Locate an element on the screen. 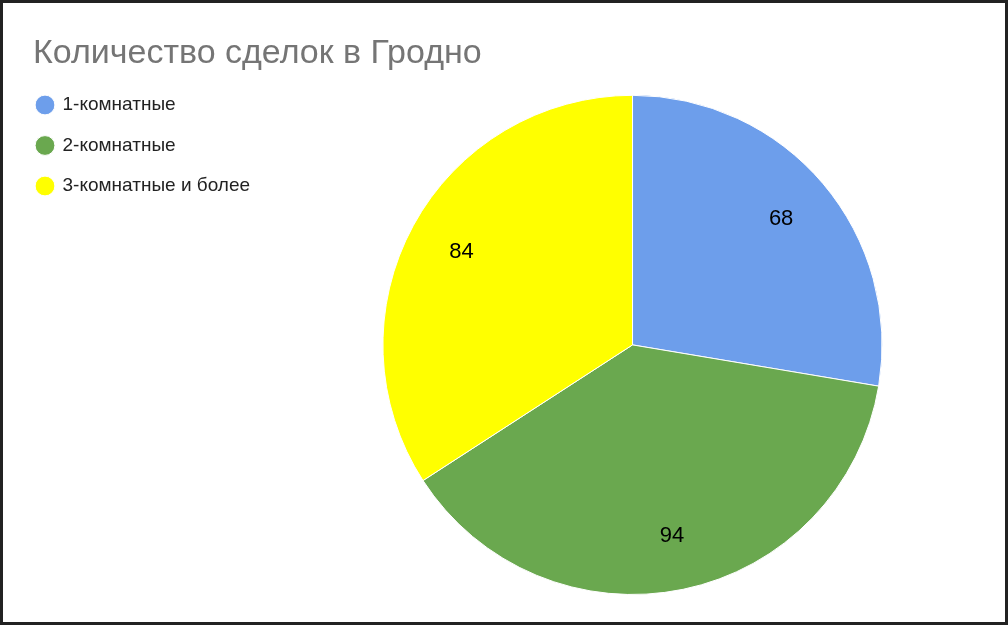 This screenshot has height=625, width=1008. chart-title: Количество сделок в Гродно is located at coordinates (257, 50).